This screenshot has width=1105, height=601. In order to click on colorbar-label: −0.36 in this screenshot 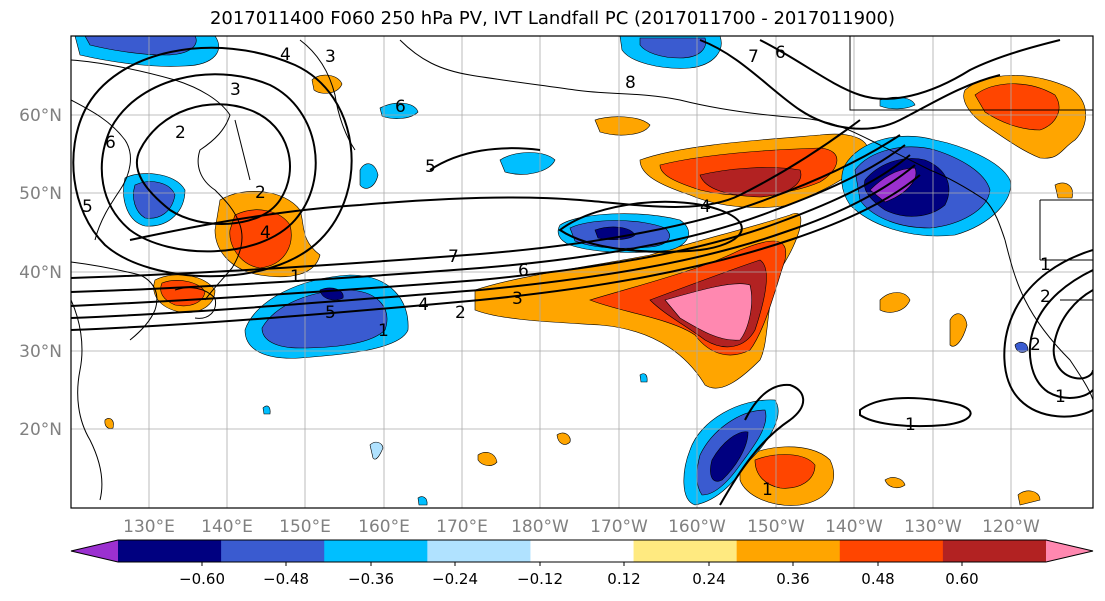, I will do `click(371, 579)`.